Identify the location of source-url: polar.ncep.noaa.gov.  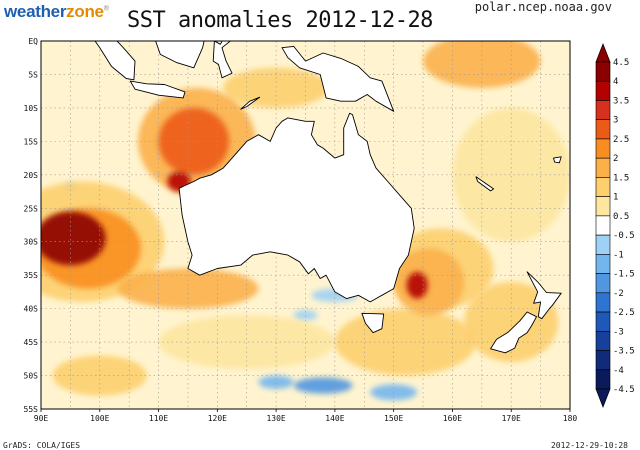
(543, 7).